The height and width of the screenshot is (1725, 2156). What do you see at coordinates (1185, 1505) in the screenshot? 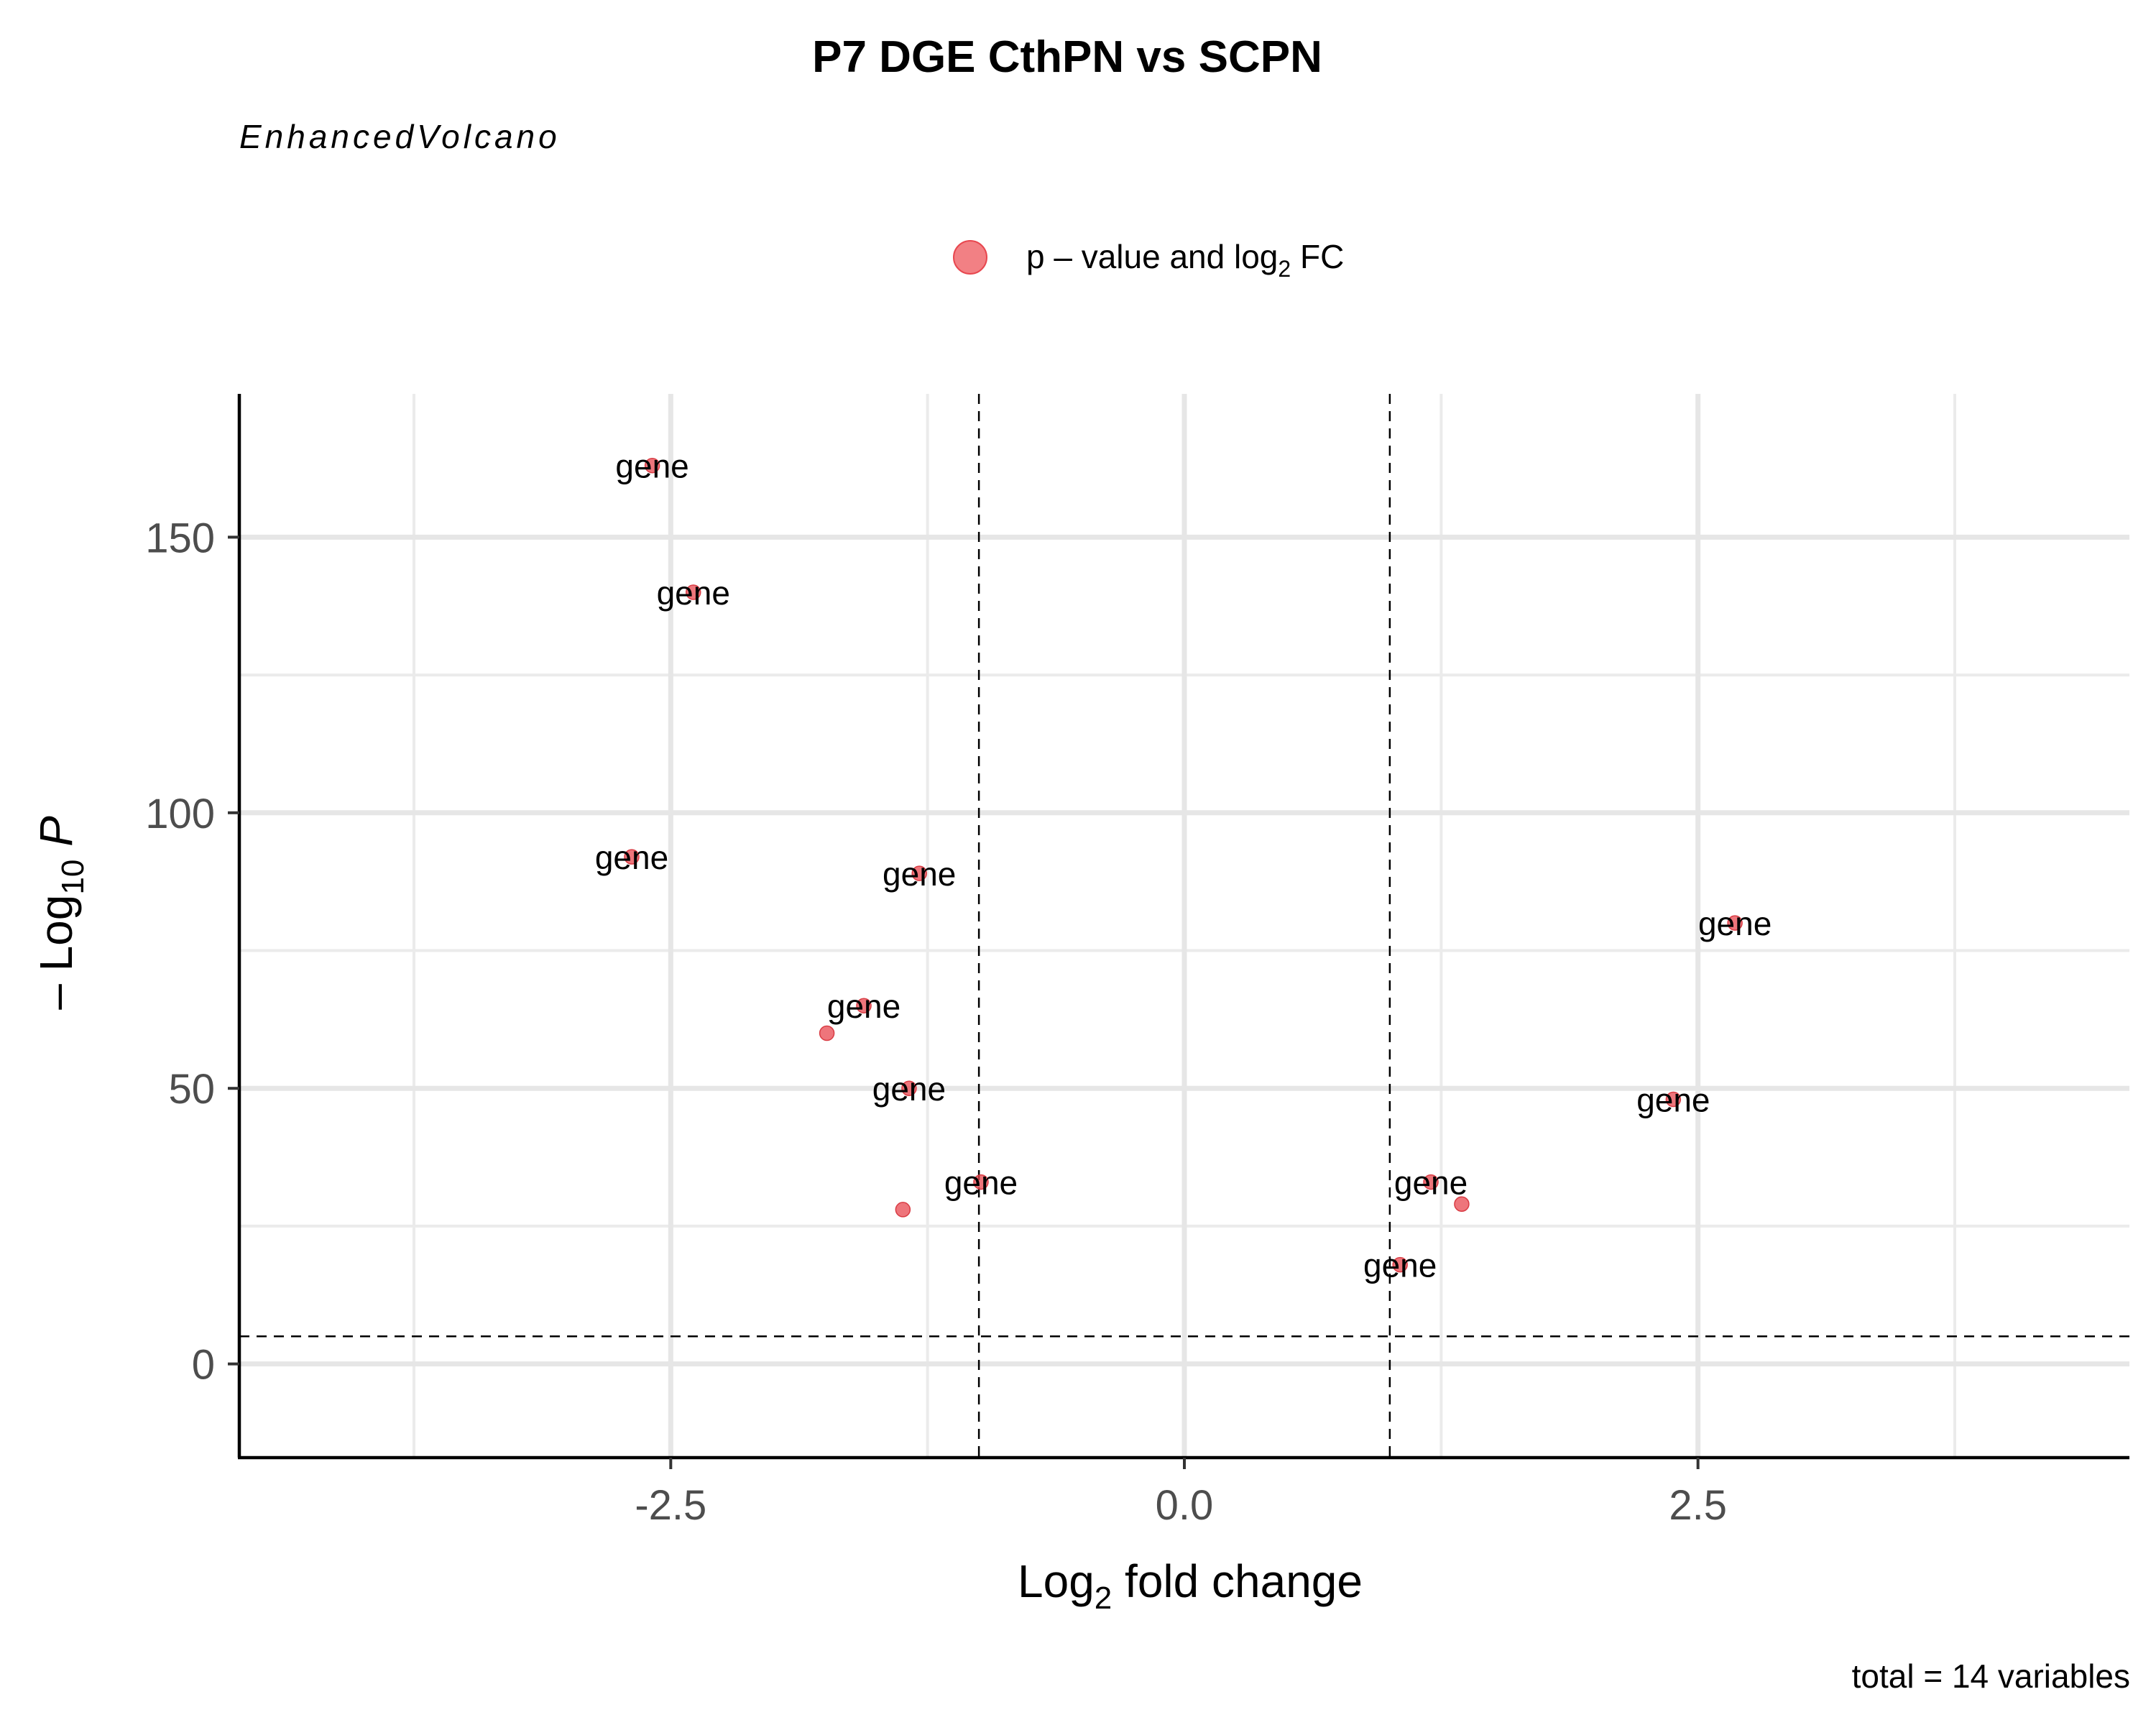
I see `x-tick-label: 0.0` at bounding box center [1185, 1505].